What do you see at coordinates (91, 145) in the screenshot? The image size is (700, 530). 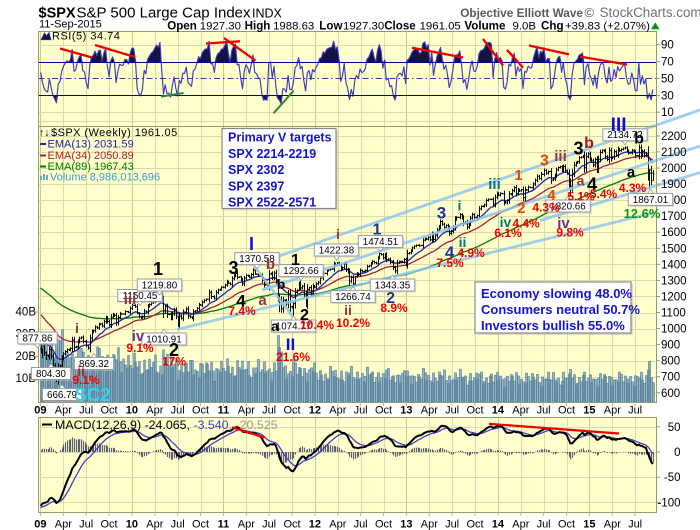 I see `svg-text: EMA(13) 2031.59` at bounding box center [91, 145].